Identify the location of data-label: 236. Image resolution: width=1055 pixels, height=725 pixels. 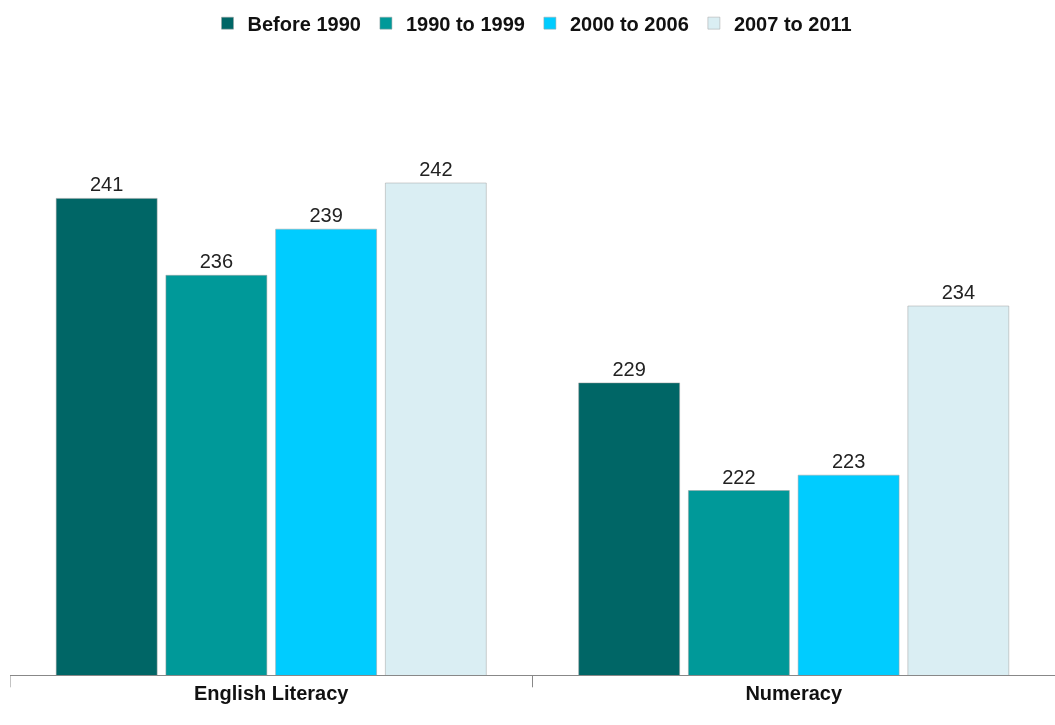
(216, 261).